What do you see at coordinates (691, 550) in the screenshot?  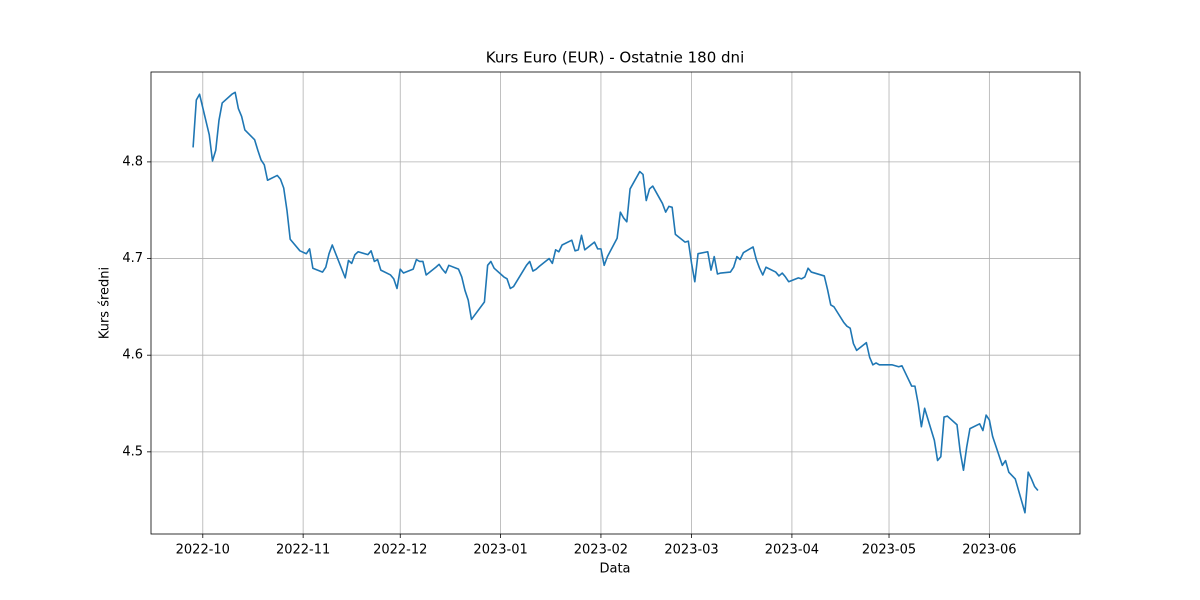 I see `x-tick-label: 2023-03` at bounding box center [691, 550].